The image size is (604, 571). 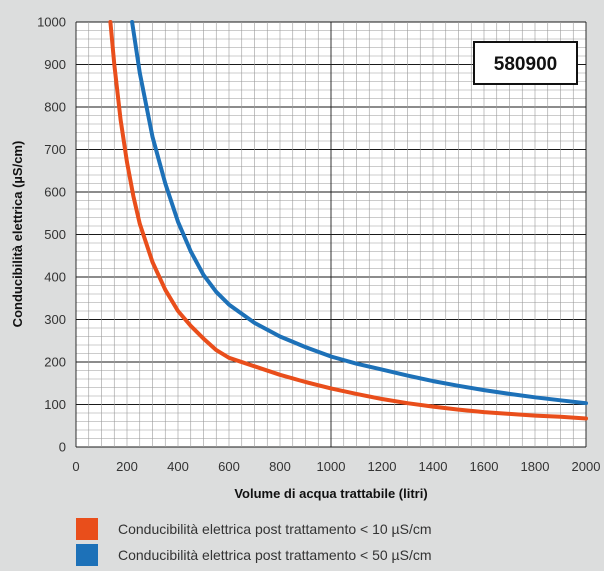 I want to click on product-code: 580900, so click(x=525, y=64).